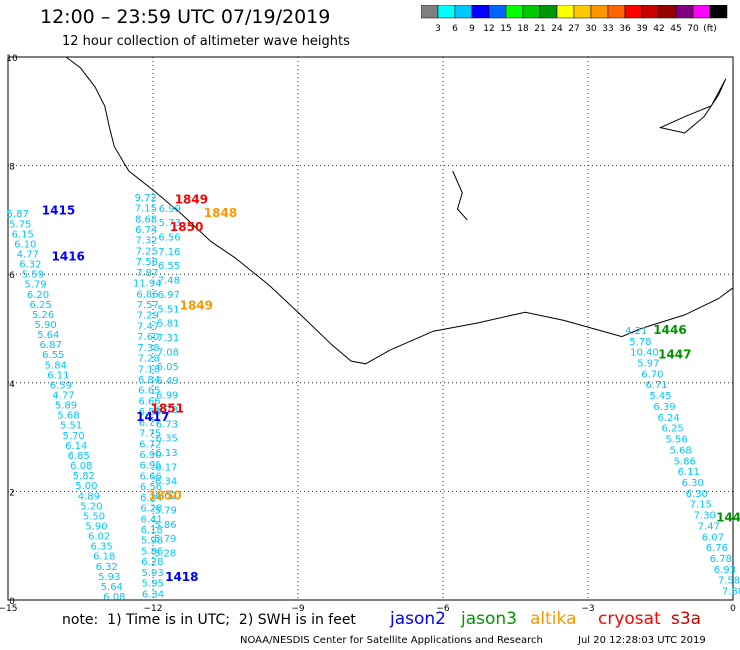  I want to click on colorbar-label: 18, so click(523, 29).